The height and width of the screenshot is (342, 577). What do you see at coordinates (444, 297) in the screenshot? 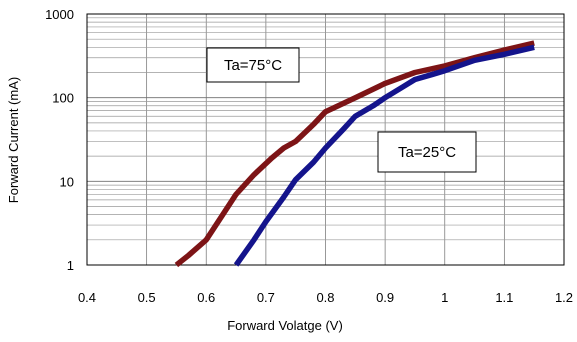
I see `x-tick-label: 1` at bounding box center [444, 297].